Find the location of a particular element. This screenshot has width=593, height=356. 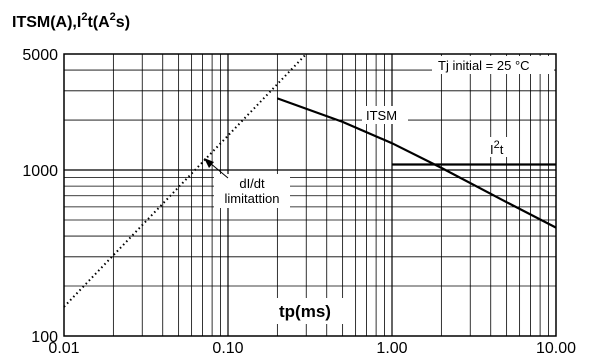

x-tick-label: 0.10 is located at coordinates (227, 348).